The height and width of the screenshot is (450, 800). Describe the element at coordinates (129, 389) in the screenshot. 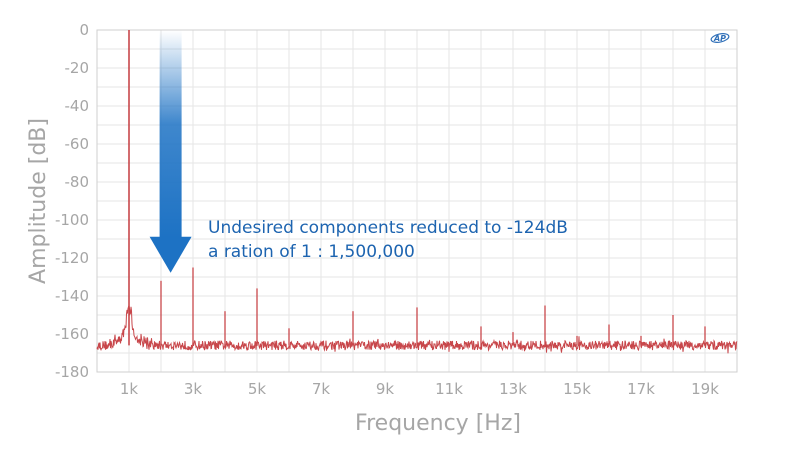

I see `x-tick-label: 1k` at that location.